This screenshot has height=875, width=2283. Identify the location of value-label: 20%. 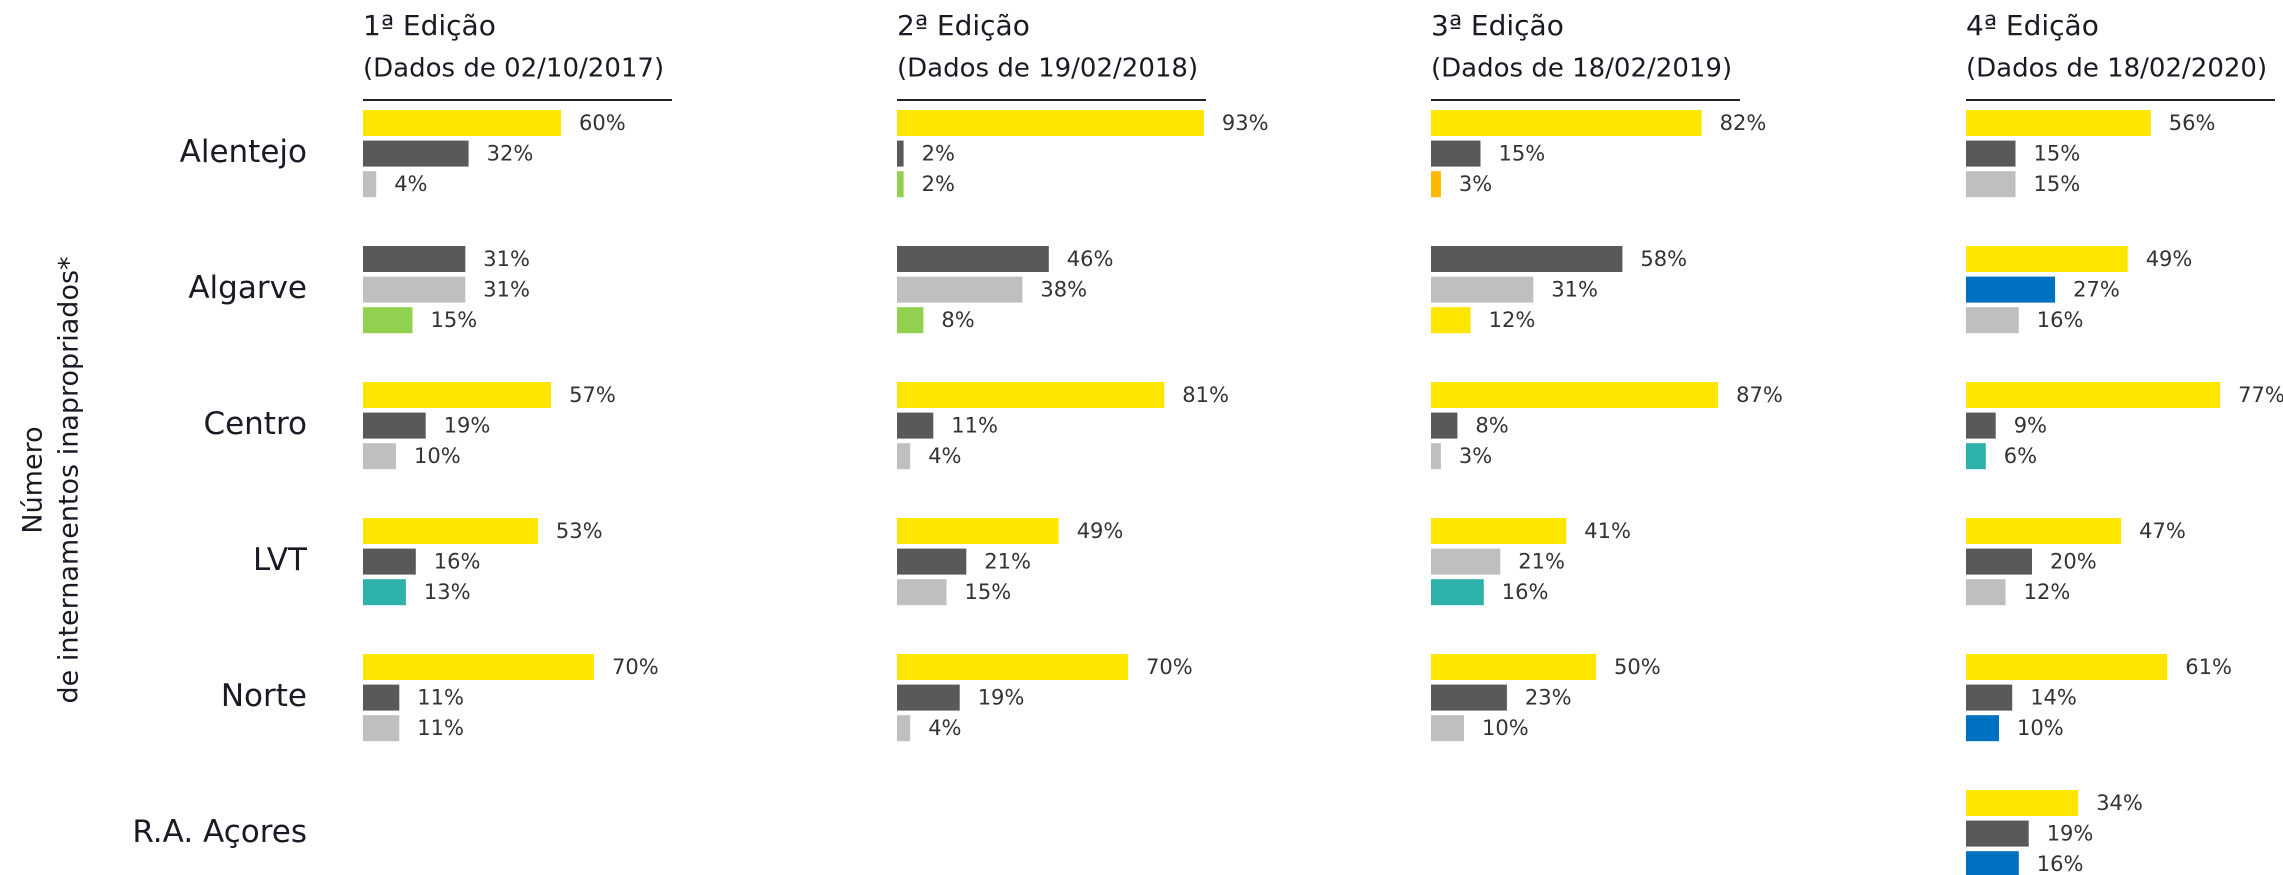
(2073, 562).